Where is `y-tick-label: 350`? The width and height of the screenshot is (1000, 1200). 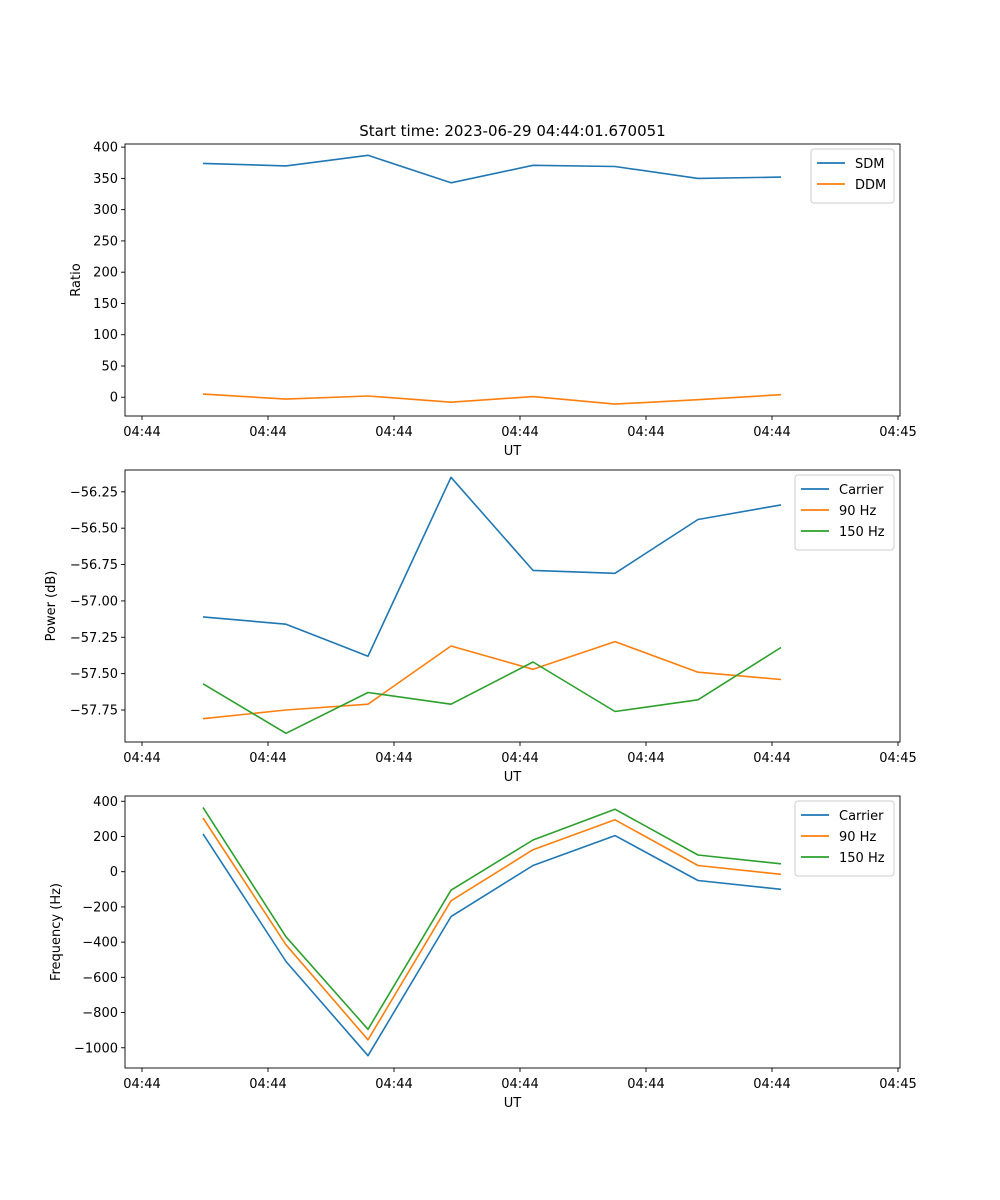 y-tick-label: 350 is located at coordinates (105, 179).